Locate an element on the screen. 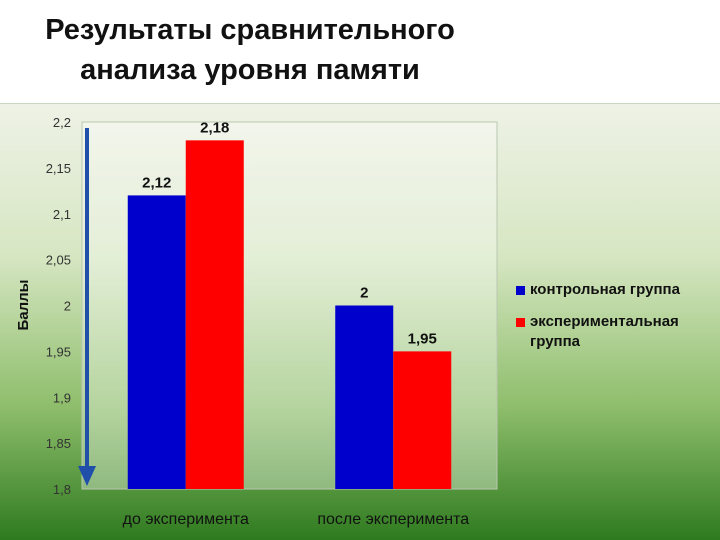  legend-item-control: контрольная группа is located at coordinates (616, 290).